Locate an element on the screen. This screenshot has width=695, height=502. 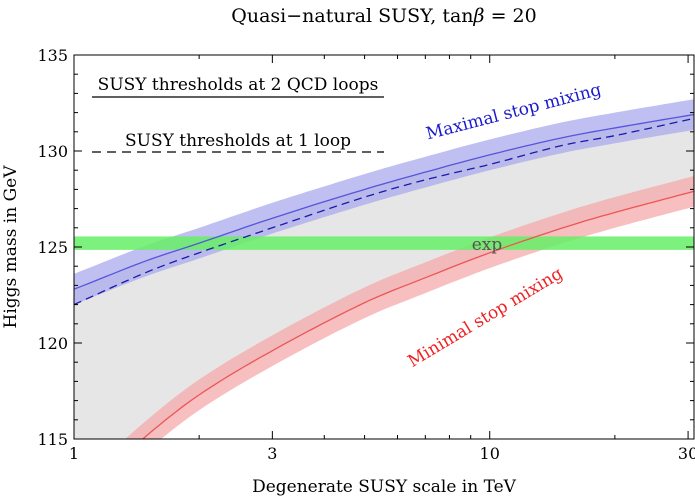
y-axis-label: Higgs mass in GeV is located at coordinates (11, 247).